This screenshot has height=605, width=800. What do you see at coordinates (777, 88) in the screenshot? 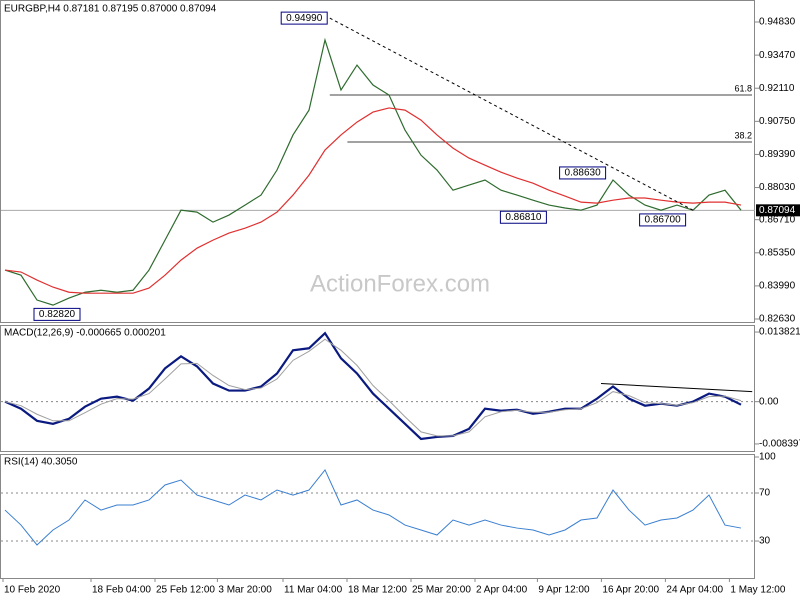
I see `y-tick-label: 0.92110` at bounding box center [777, 88].